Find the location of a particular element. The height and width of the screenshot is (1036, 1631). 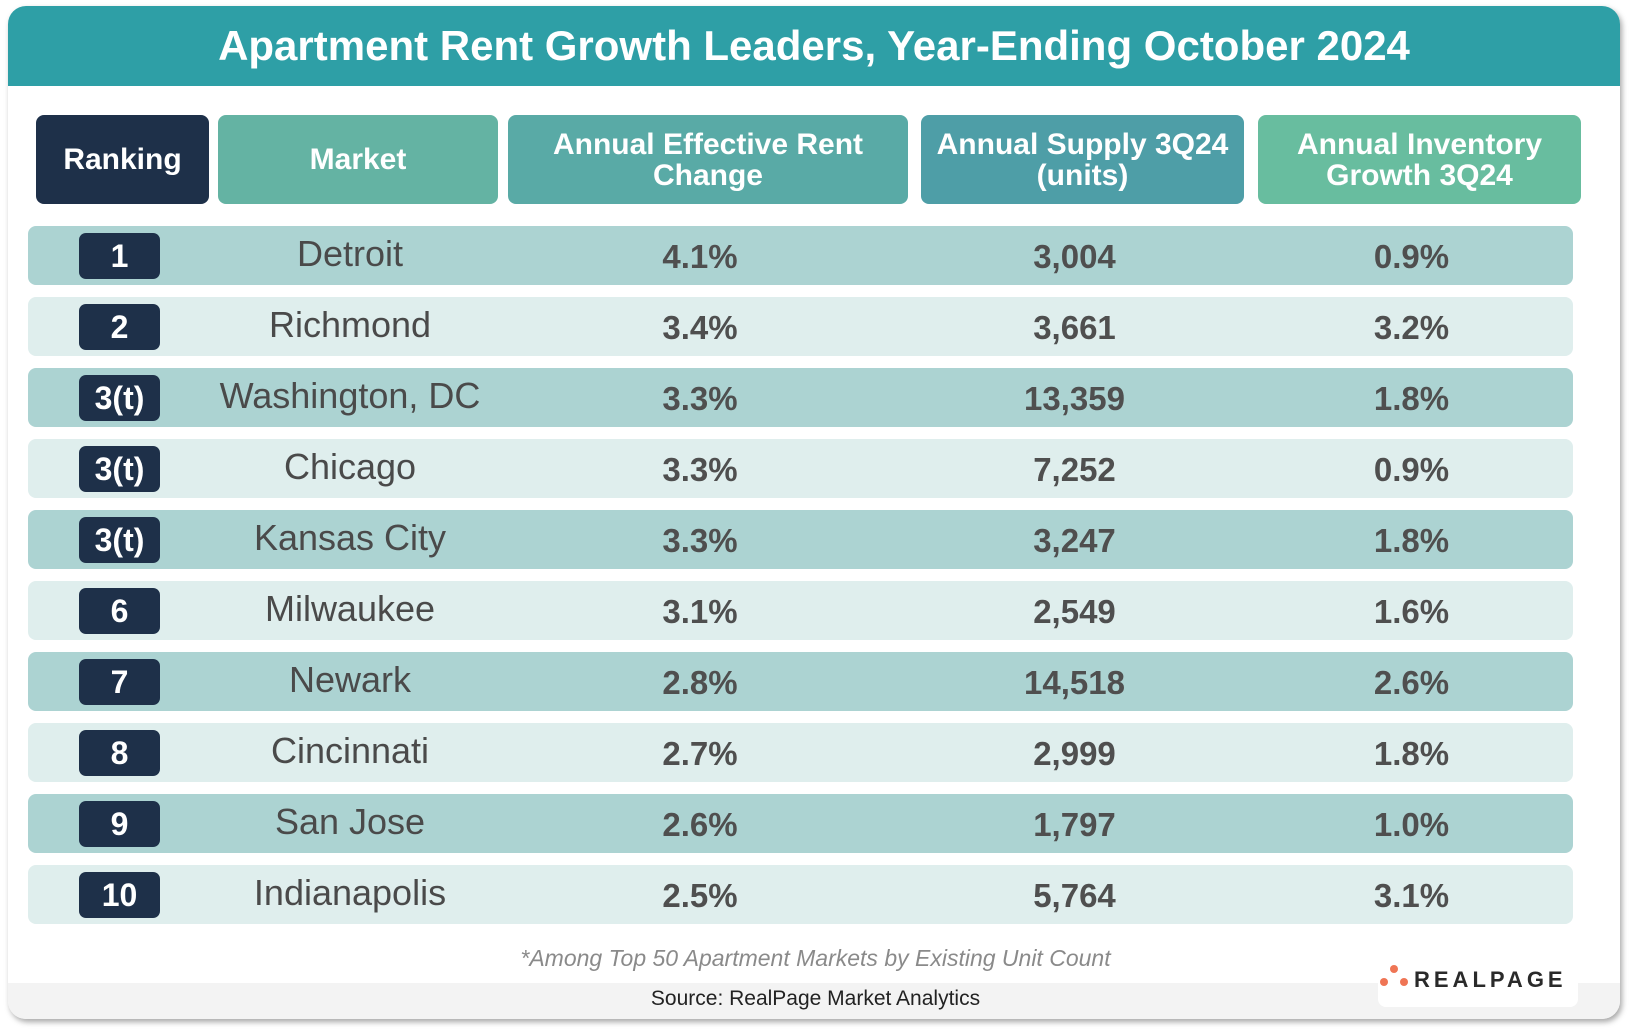

table-row: 9 San Jose 2.6% 1,797 1.0% is located at coordinates (800, 823).